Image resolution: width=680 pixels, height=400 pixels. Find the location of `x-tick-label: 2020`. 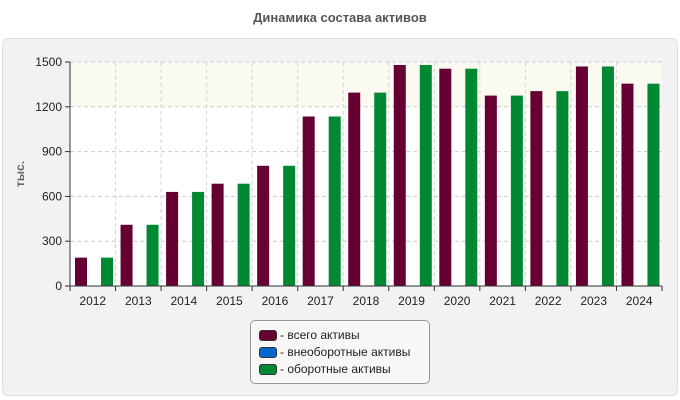

x-tick-label: 2020 is located at coordinates (457, 301).